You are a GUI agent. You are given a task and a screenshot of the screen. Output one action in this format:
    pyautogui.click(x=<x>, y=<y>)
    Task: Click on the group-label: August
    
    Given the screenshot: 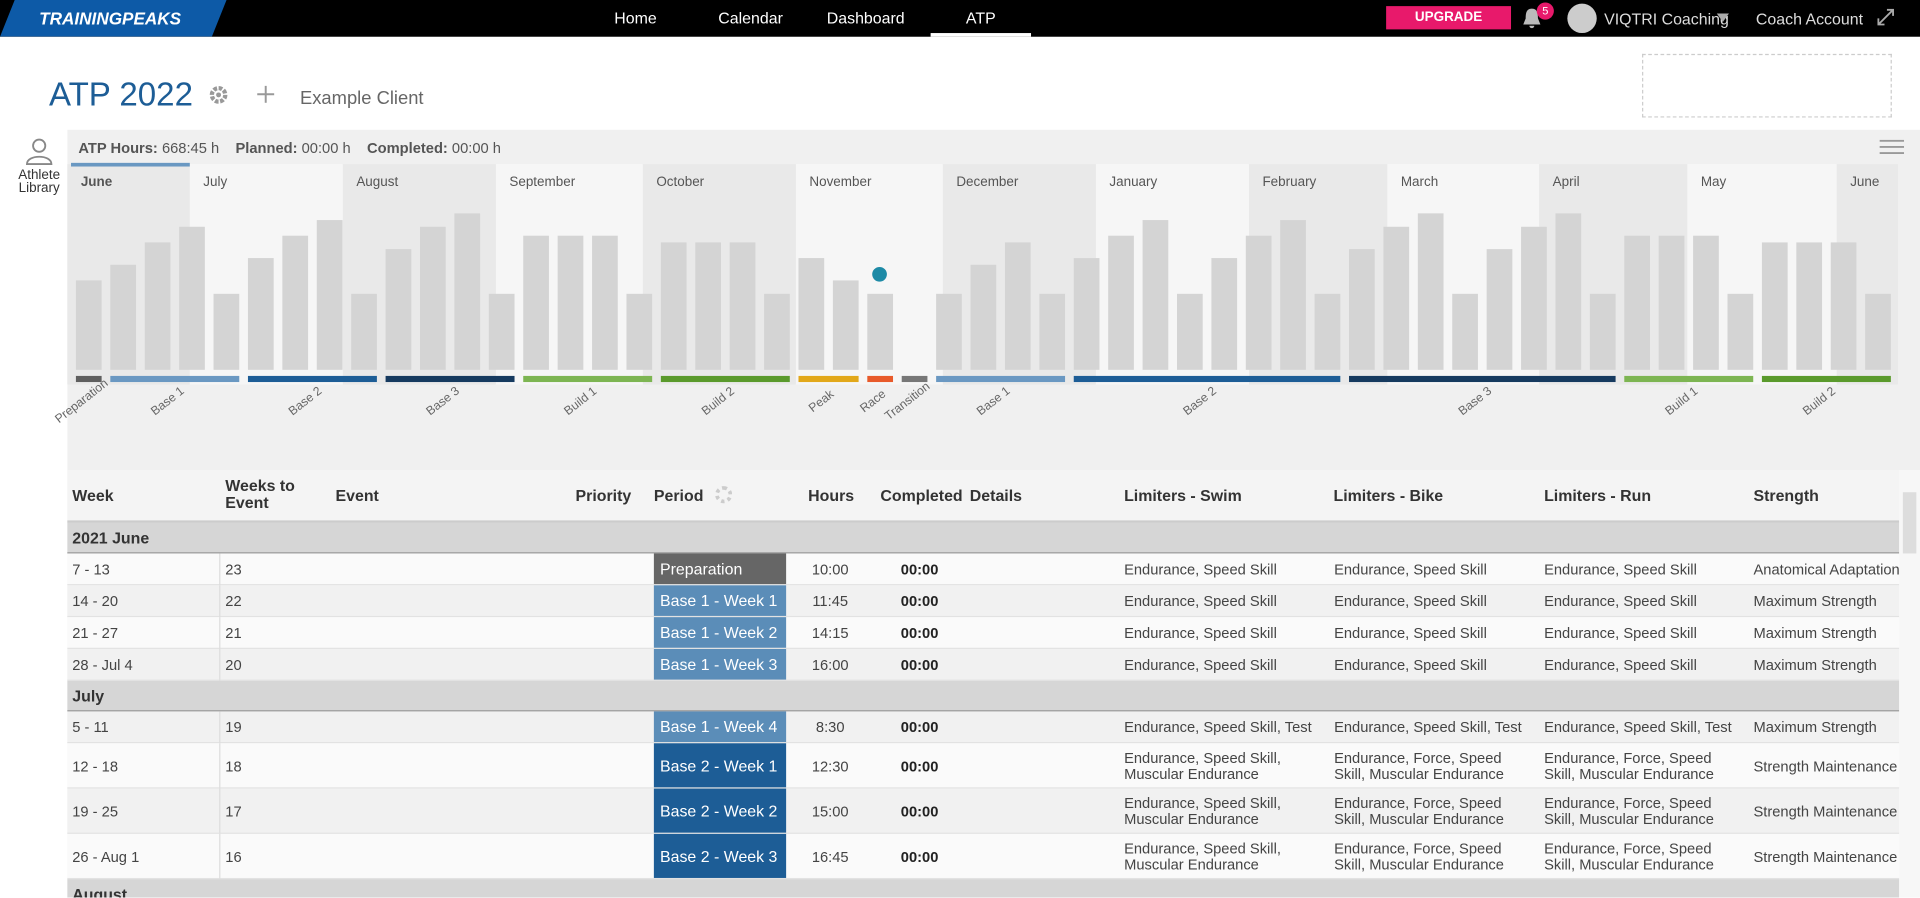 What is the action you would take?
    pyautogui.click(x=100, y=891)
    